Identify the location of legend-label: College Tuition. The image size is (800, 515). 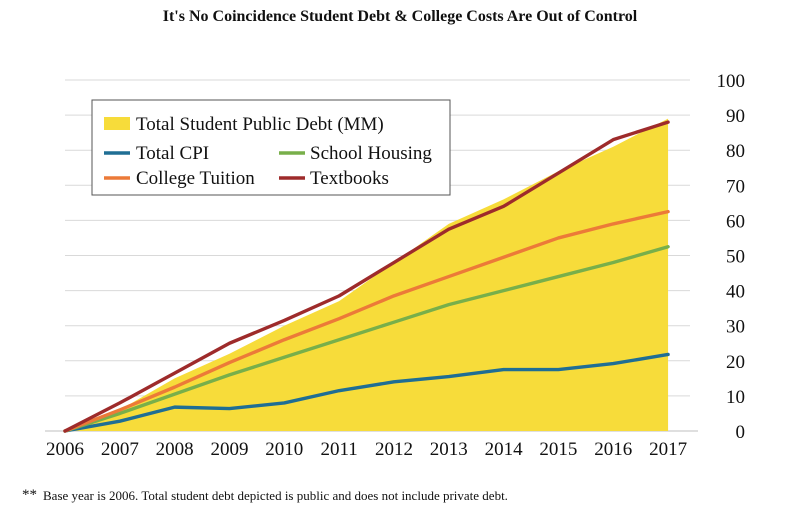
(195, 178).